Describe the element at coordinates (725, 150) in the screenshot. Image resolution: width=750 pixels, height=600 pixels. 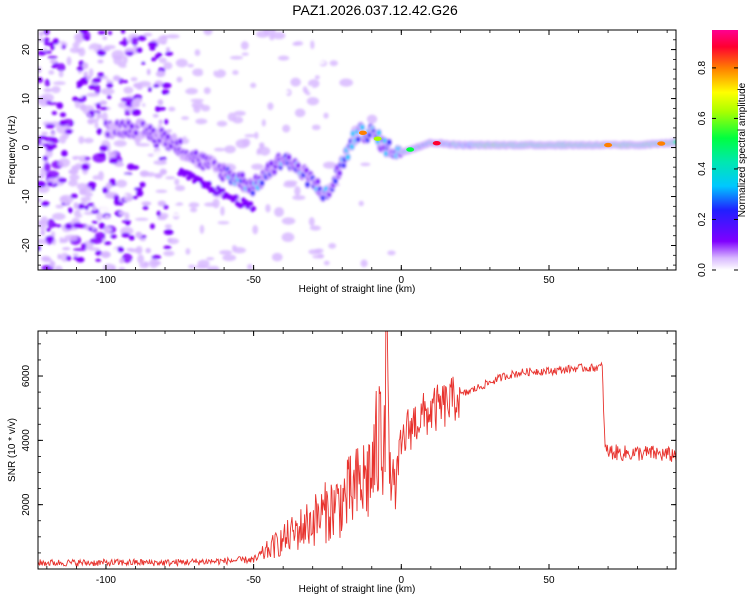
I see `colorbar-gradient` at that location.